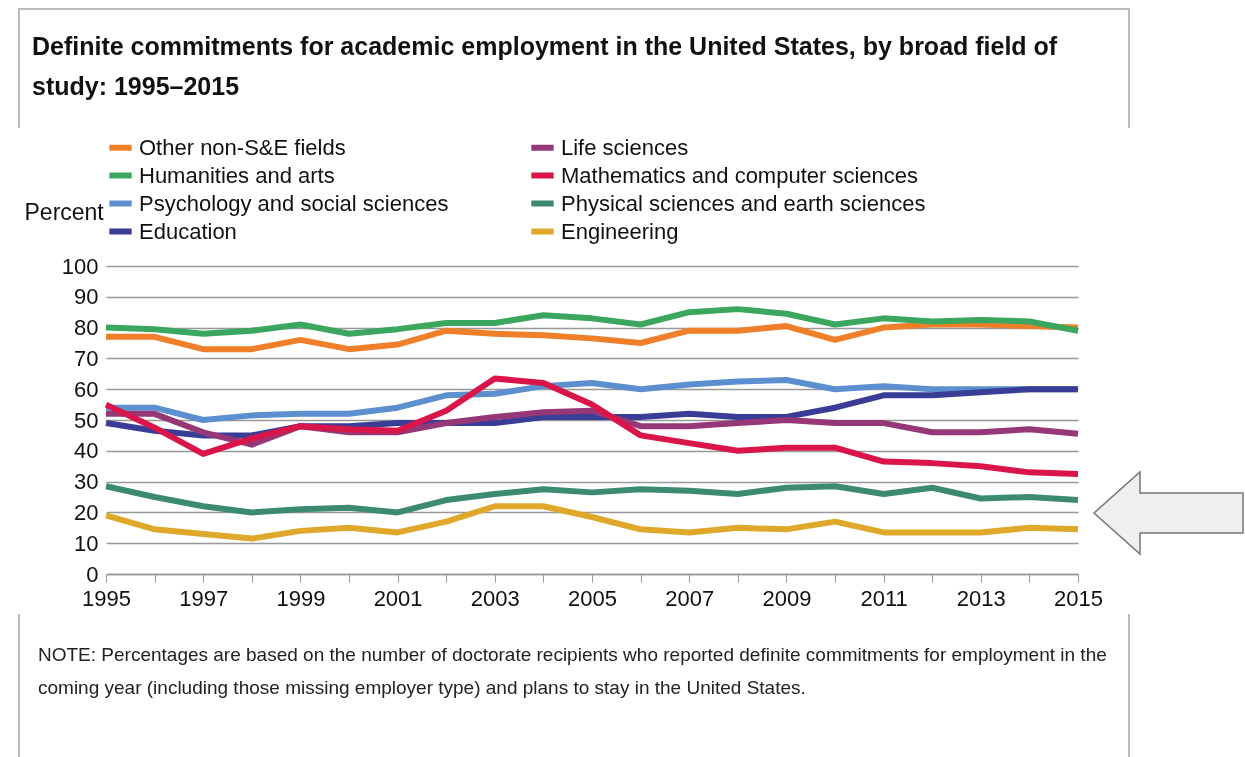  I want to click on y-tick-label: 70, so click(86, 358).